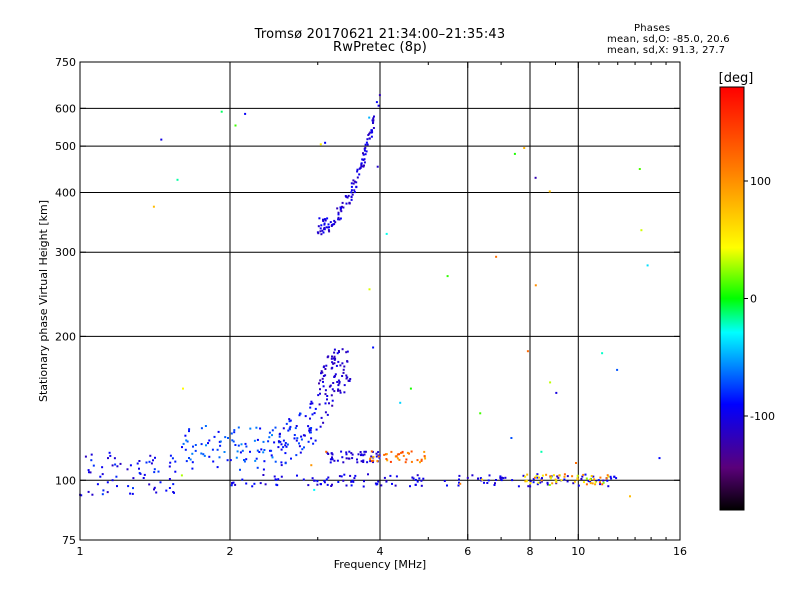  What do you see at coordinates (380, 34) in the screenshot?
I see `chart-title: Tromsø 20170621 21:34:00–21:35:43` at bounding box center [380, 34].